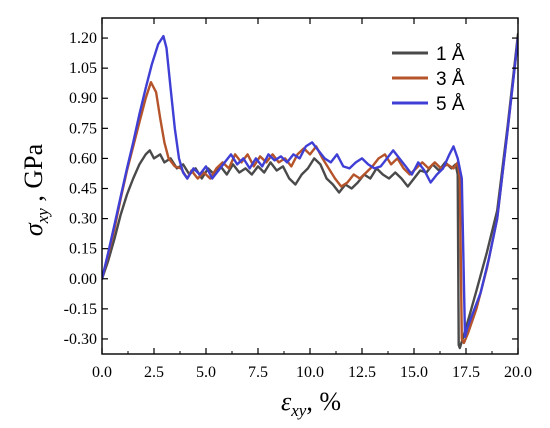 The width and height of the screenshot is (550, 428). What do you see at coordinates (33, 175) in the screenshot?
I see `y-axis-unit: , GPa` at bounding box center [33, 175].